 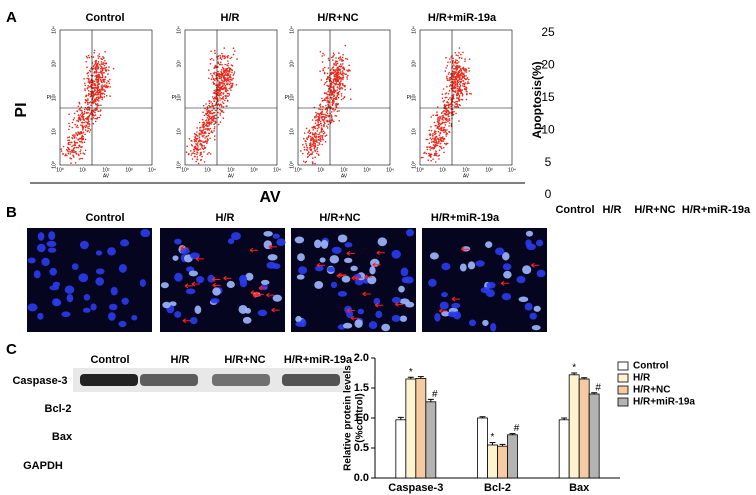 I want to click on flow-small-x: AV, so click(x=344, y=176).